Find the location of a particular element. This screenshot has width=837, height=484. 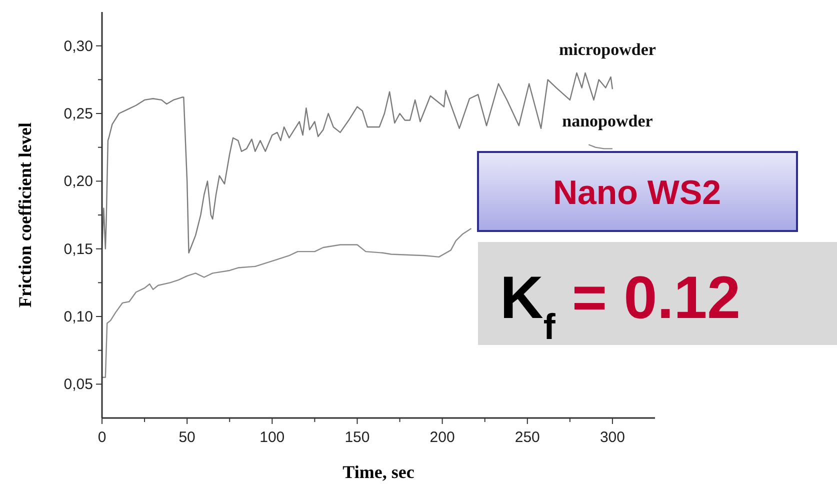

x-tick-label: 300 is located at coordinates (612, 437).